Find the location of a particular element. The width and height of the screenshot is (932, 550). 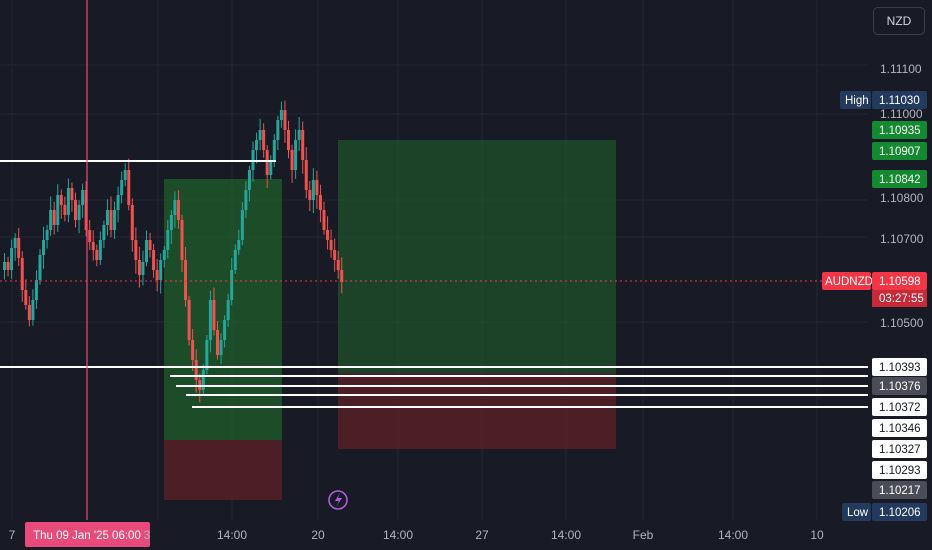

price-axis: 1.11100 1.11000 1.10800 1.10700 1.10500 is located at coordinates (902, 196).